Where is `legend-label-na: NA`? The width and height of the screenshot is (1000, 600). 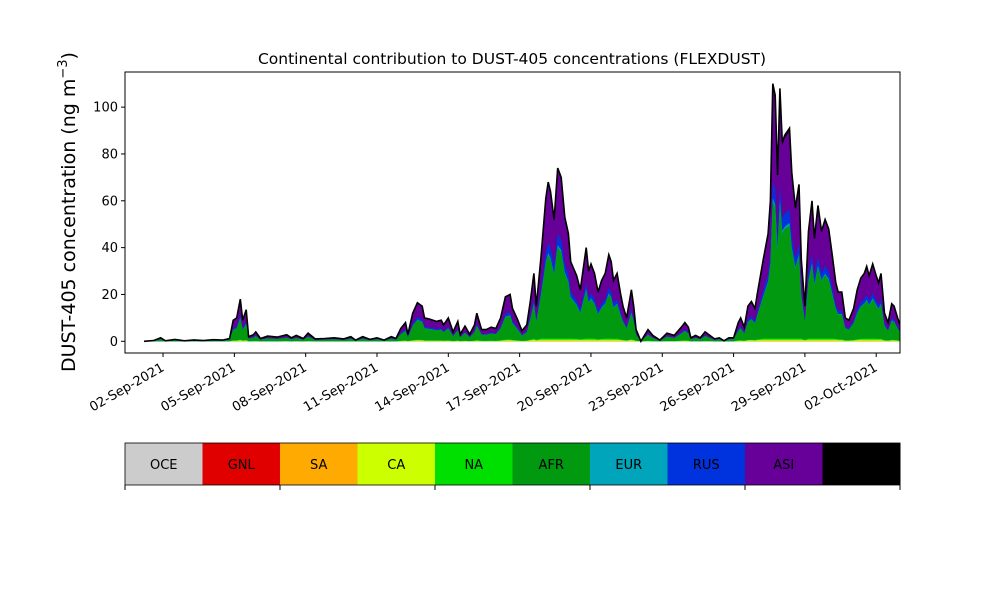
legend-label-na: NA is located at coordinates (473, 465).